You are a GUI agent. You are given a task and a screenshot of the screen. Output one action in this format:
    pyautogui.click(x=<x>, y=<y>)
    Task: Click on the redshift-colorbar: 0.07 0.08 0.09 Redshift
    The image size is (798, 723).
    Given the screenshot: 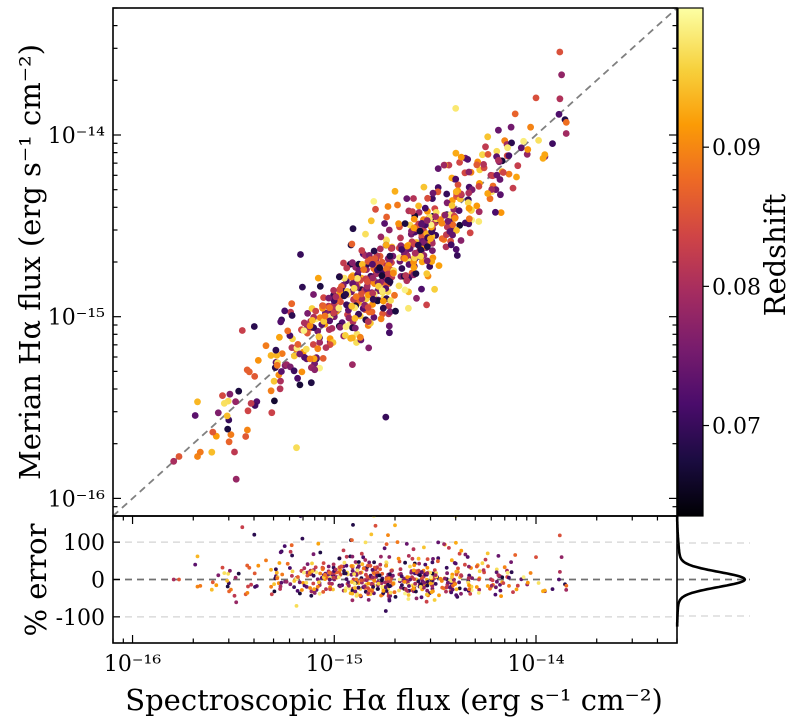 What is the action you would take?
    pyautogui.click(x=734, y=262)
    